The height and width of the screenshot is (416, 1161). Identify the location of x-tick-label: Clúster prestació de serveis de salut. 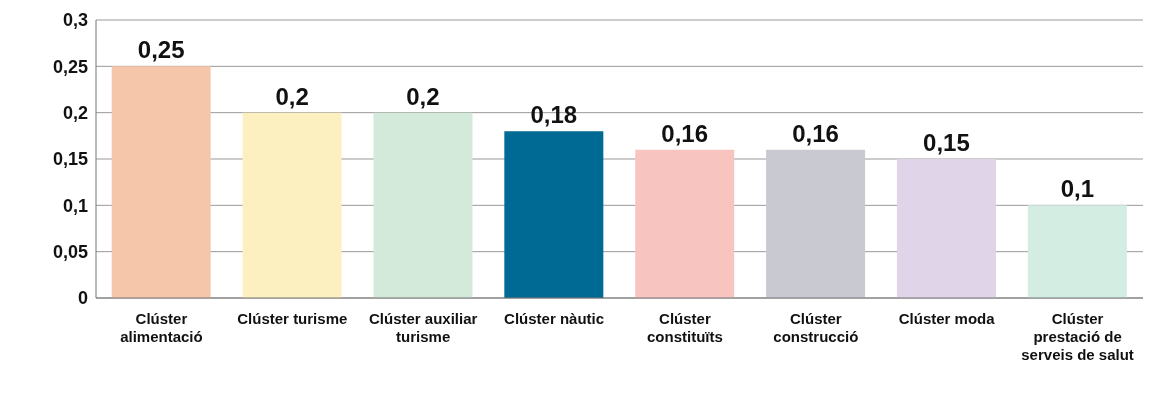
(1077, 336).